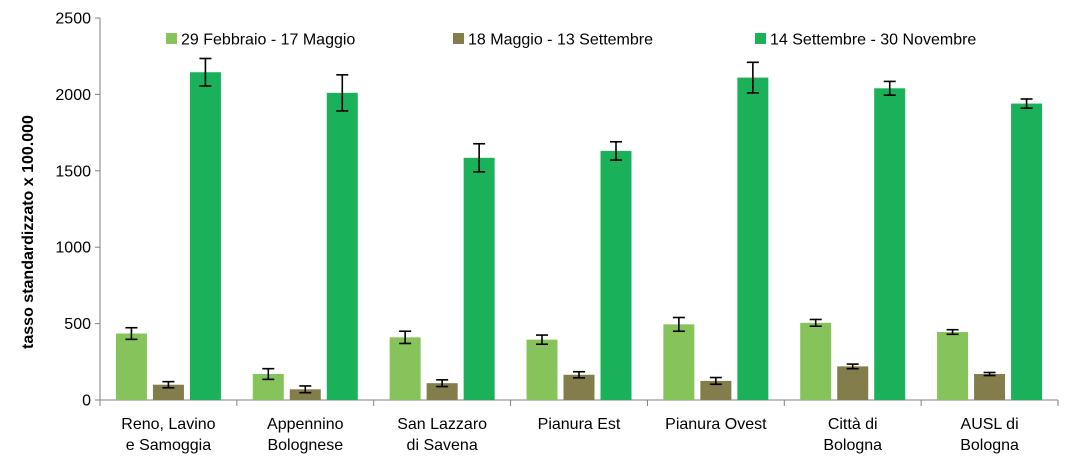  What do you see at coordinates (73, 95) in the screenshot?
I see `y-tick-label: 2000` at bounding box center [73, 95].